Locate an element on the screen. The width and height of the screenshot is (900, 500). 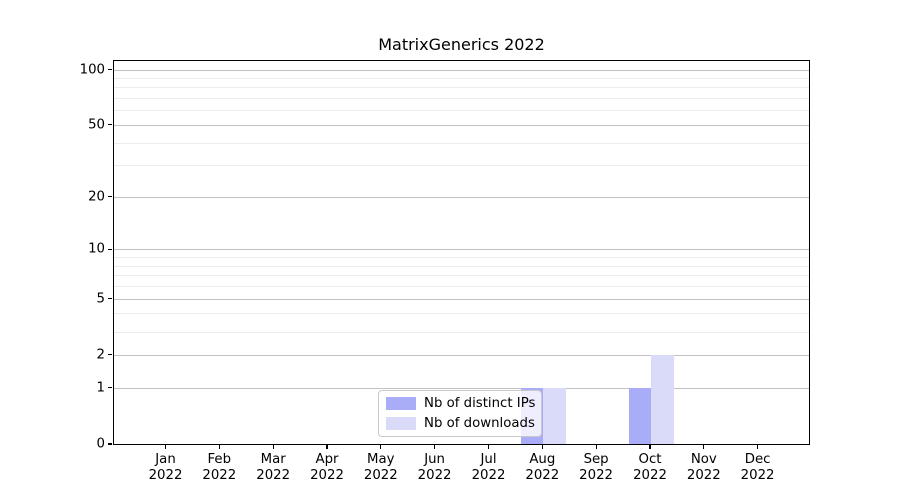
x-tick-mark-dec is located at coordinates (758, 447).